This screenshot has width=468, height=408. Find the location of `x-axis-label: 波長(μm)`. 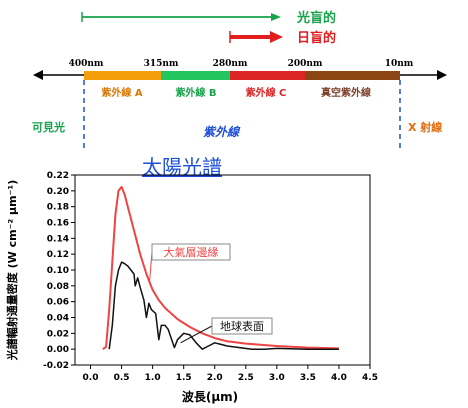

x-axis-label: 波長(μm) is located at coordinates (210, 396).